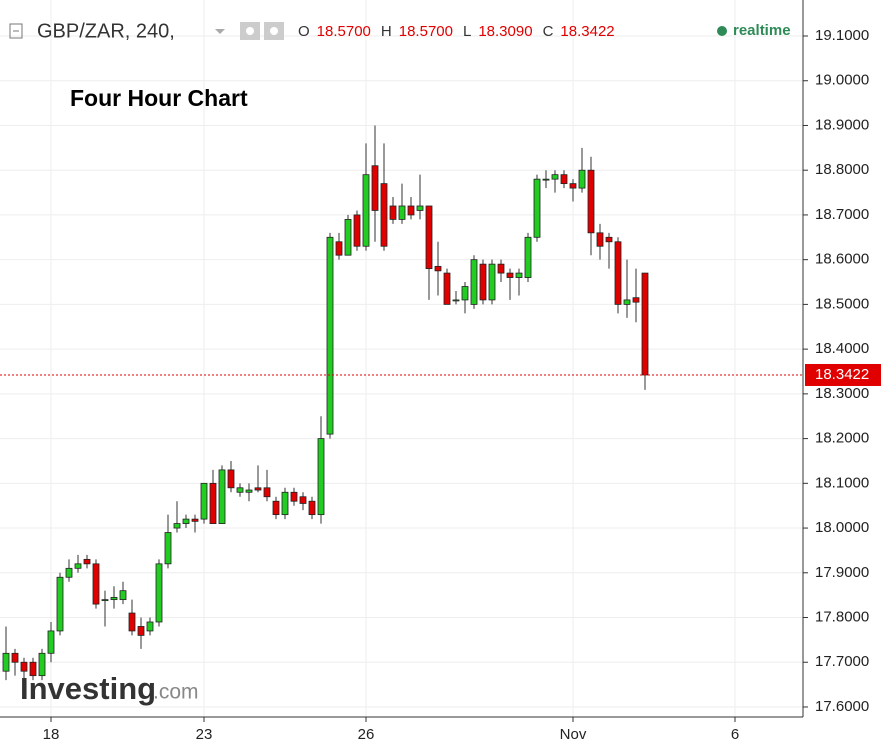 This screenshot has height=747, width=886. What do you see at coordinates (51, 734) in the screenshot?
I see `x-tick-label: 18` at bounding box center [51, 734].